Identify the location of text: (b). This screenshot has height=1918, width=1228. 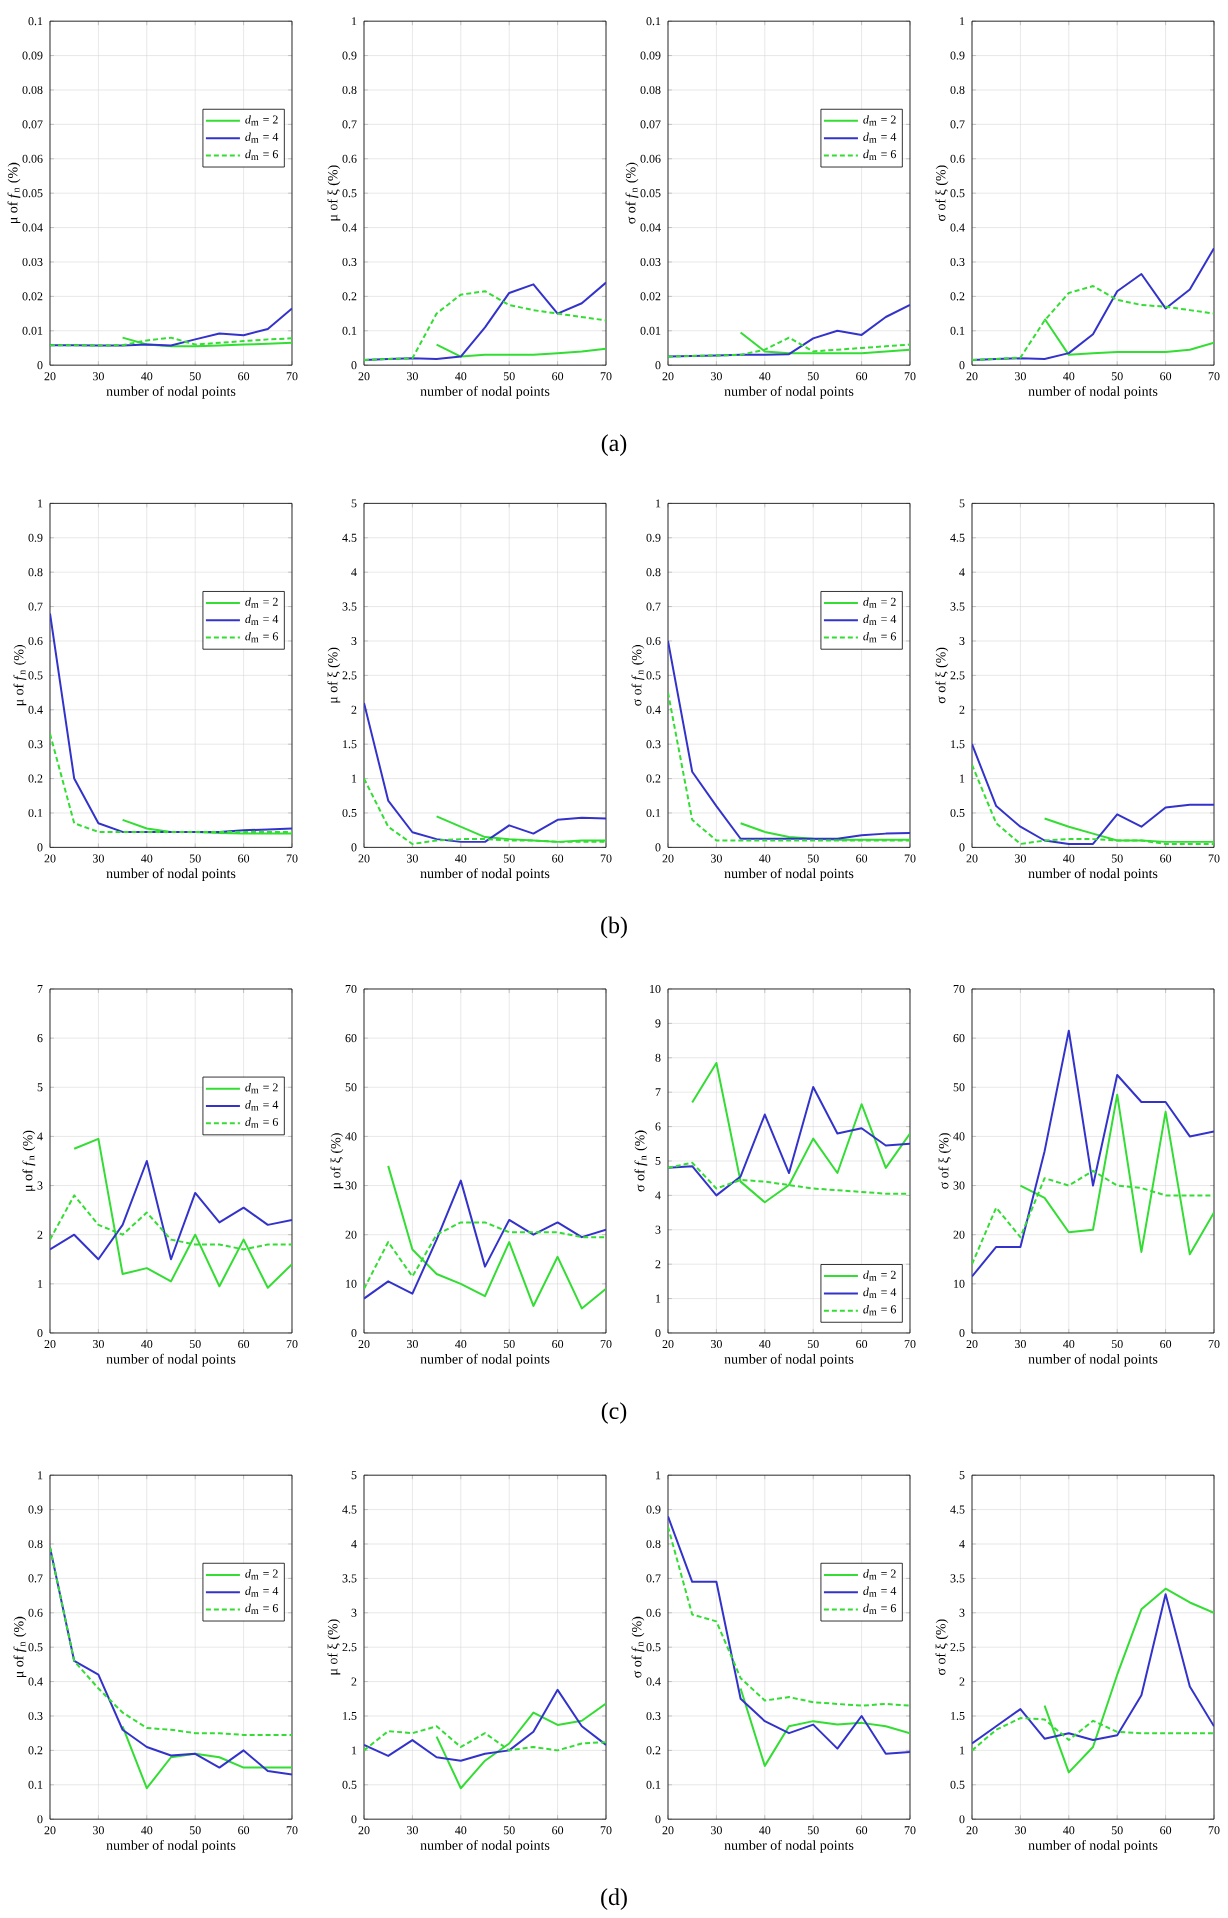
(614, 927).